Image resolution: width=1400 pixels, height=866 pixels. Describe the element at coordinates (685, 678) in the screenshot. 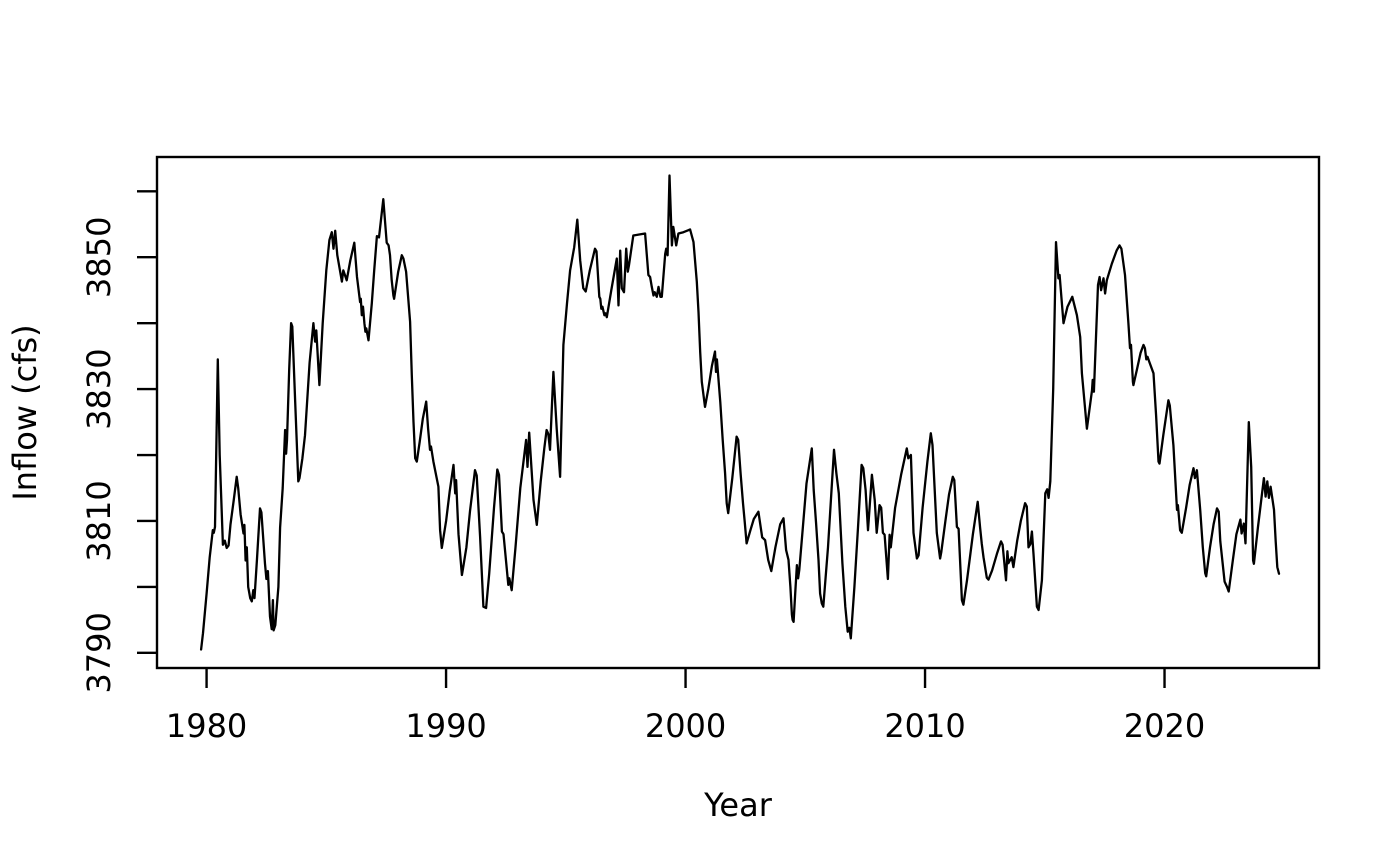

I see `x-axis-ticks` at that location.